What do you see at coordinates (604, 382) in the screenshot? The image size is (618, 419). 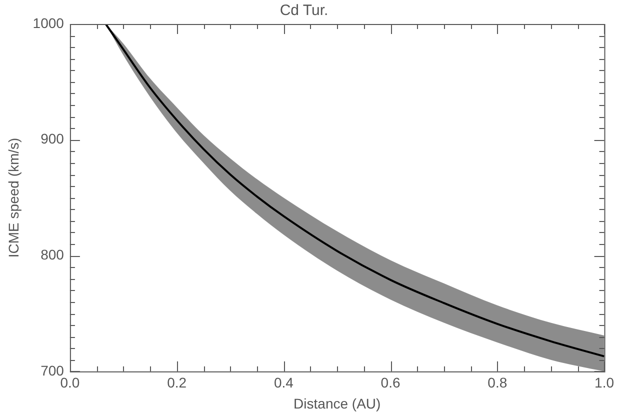 I see `x-tick-label: 1.0` at bounding box center [604, 382].